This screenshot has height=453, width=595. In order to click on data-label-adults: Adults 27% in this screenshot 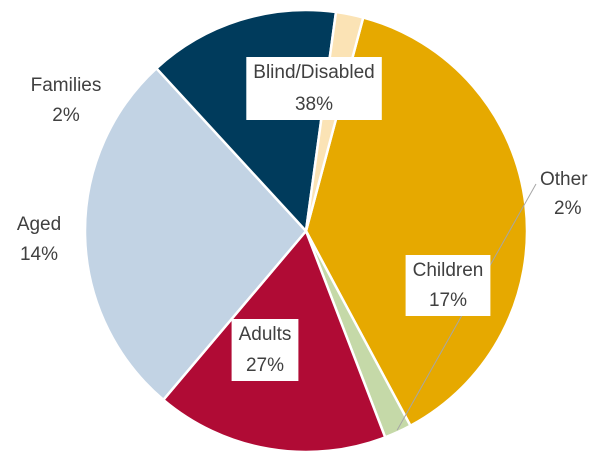, I will do `click(265, 350)`.